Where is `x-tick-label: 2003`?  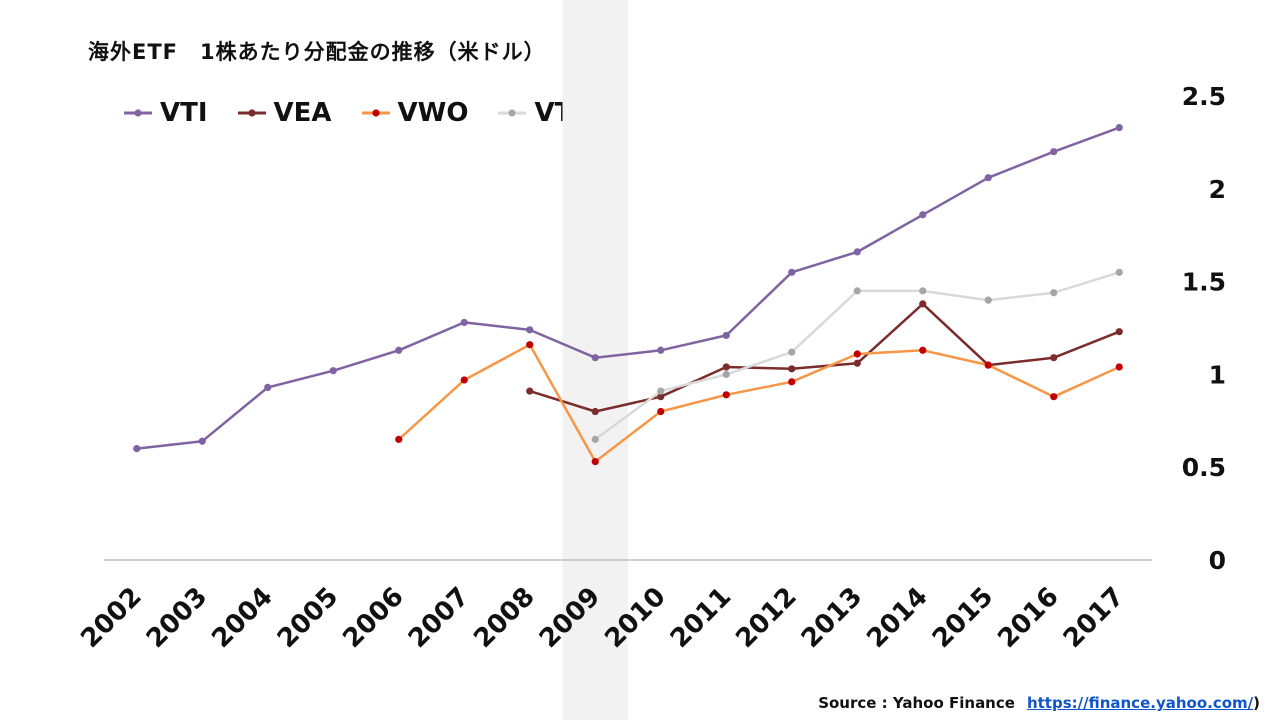 x-tick-label: 2003 is located at coordinates (177, 618).